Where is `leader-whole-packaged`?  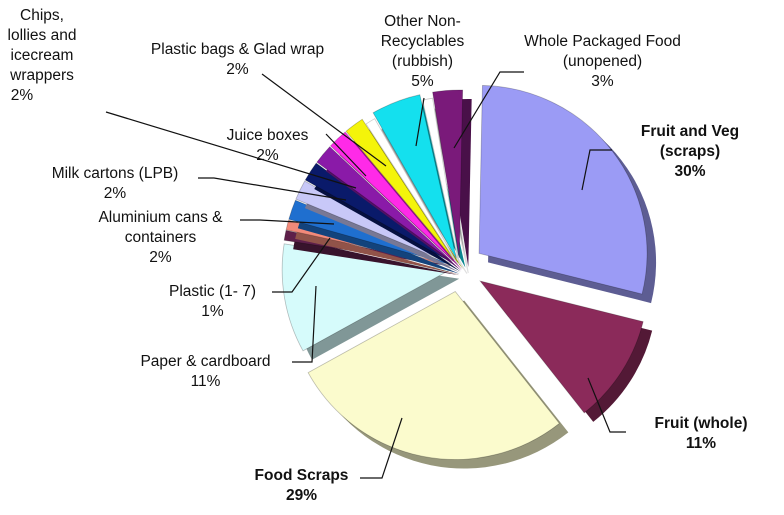
leader-whole-packaged is located at coordinates (488, 110).